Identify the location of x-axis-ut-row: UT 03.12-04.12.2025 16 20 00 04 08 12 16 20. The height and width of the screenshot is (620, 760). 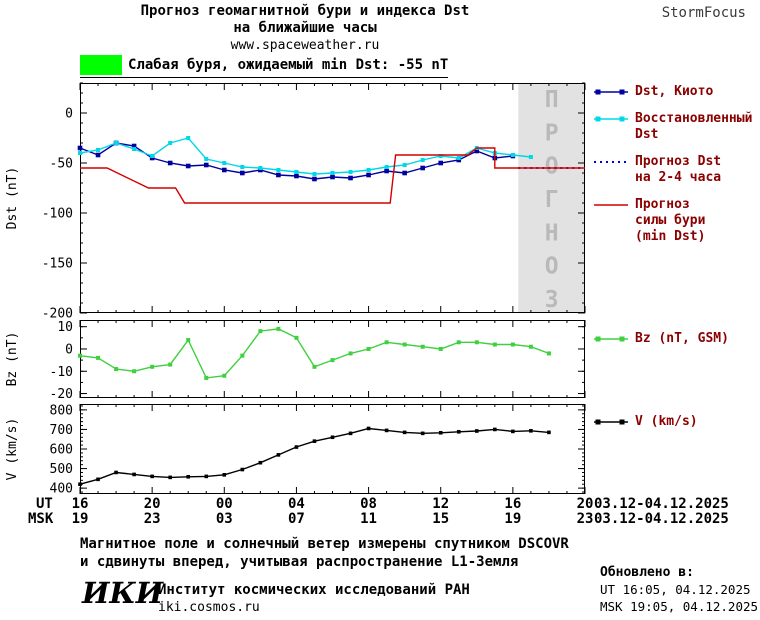
(380, 504).